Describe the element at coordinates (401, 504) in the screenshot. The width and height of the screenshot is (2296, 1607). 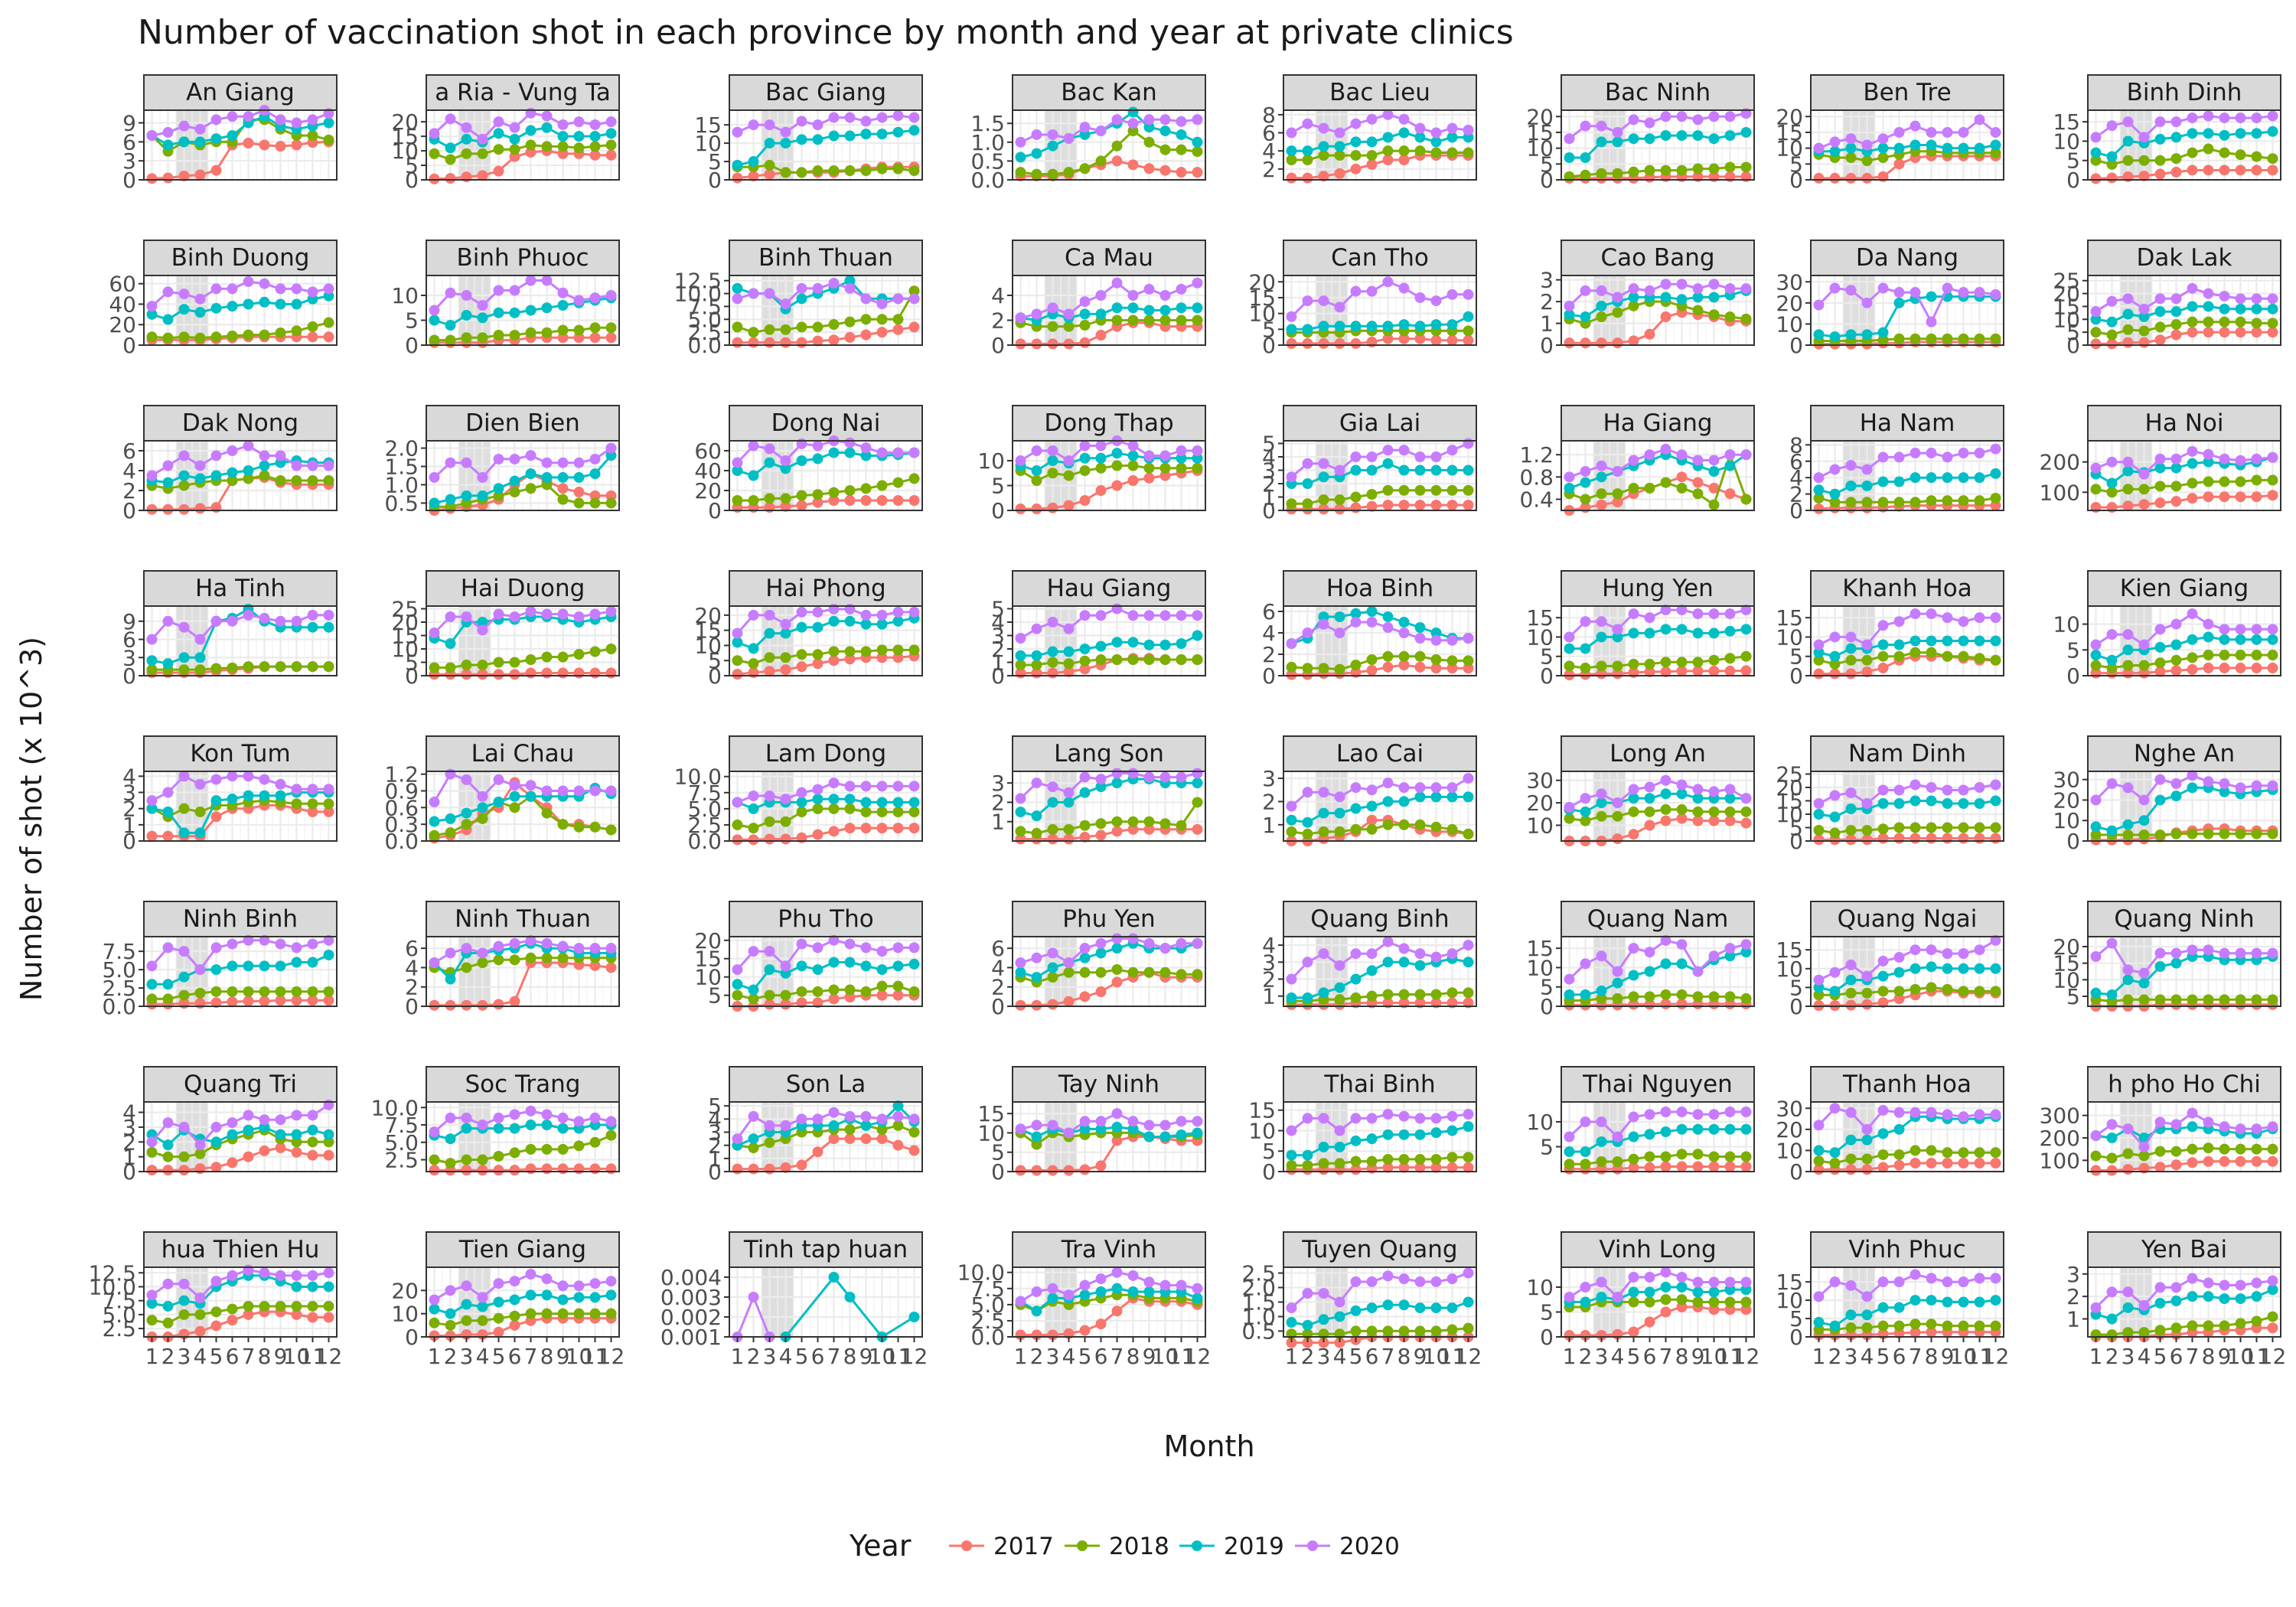
I see `y-tick-label: 0.5` at that location.